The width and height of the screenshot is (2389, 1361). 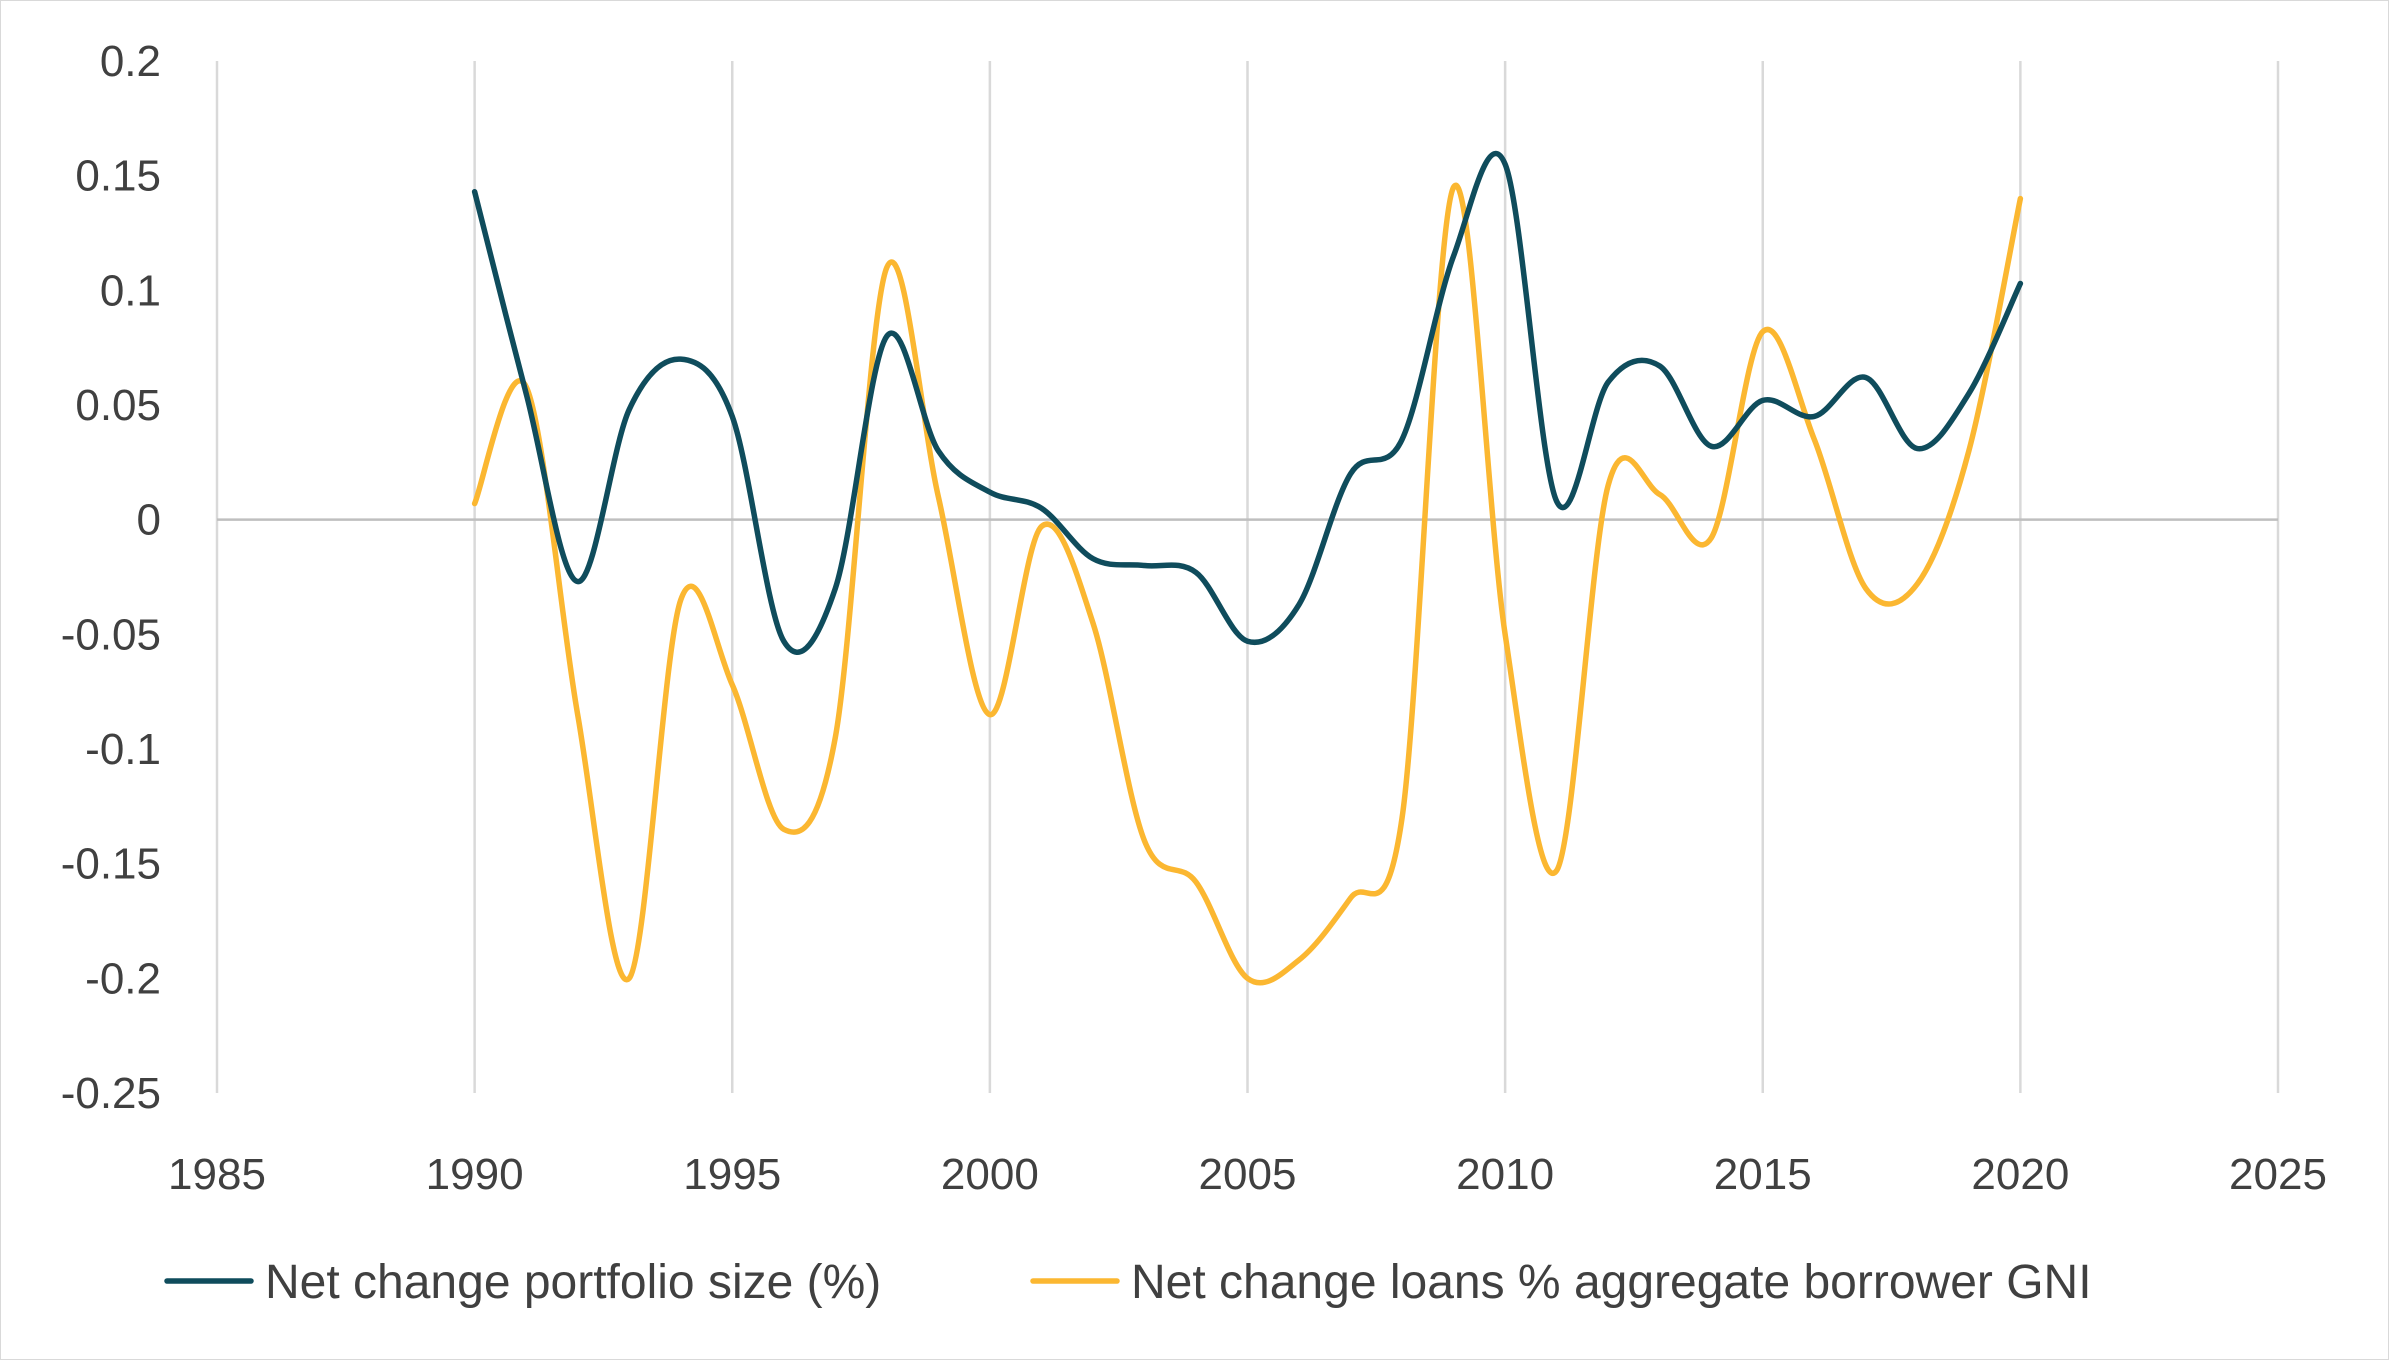 What do you see at coordinates (1248, 1174) in the screenshot?
I see `x-tick-label: 2005` at bounding box center [1248, 1174].